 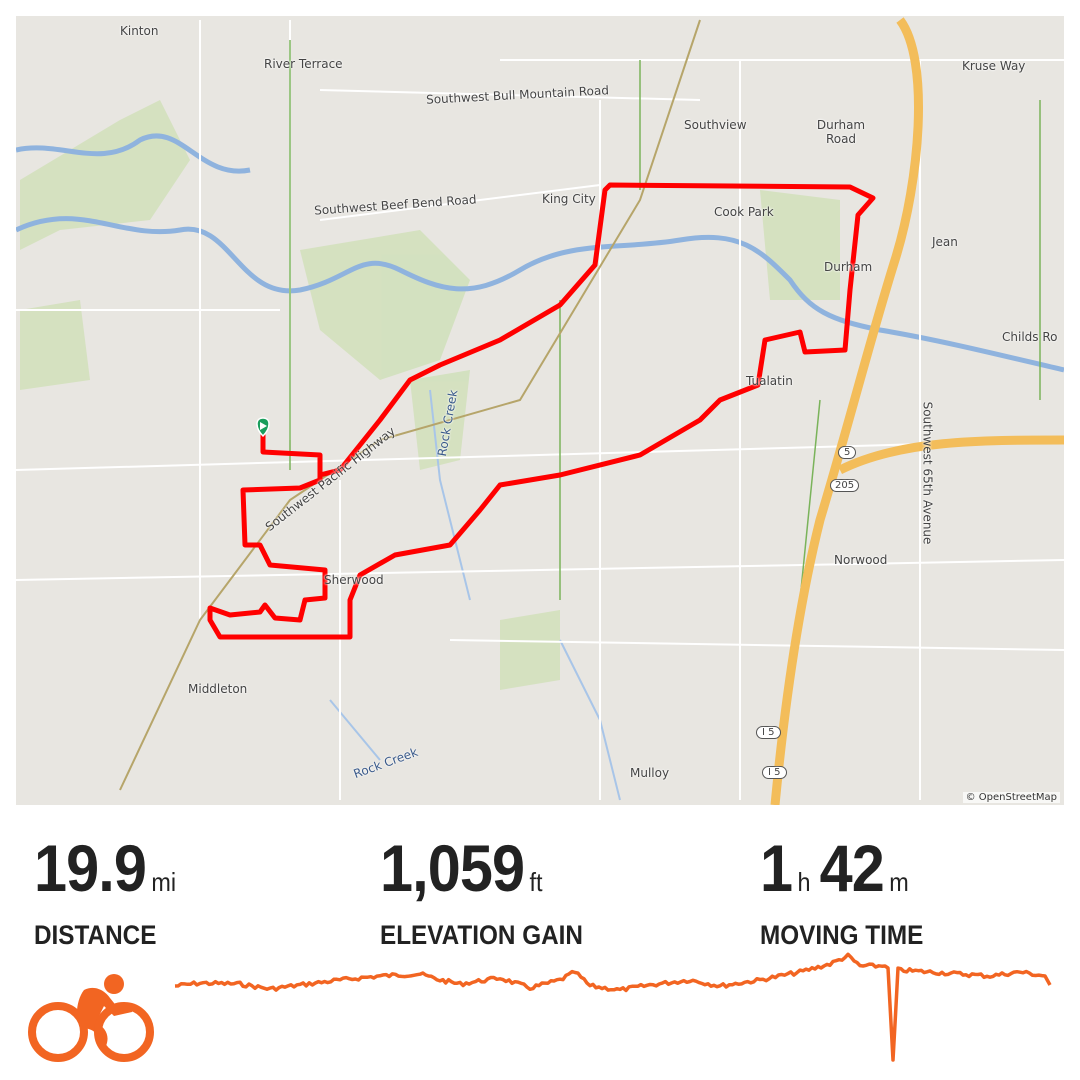 What do you see at coordinates (91, 1018) in the screenshot?
I see `cycling-icon` at bounding box center [91, 1018].